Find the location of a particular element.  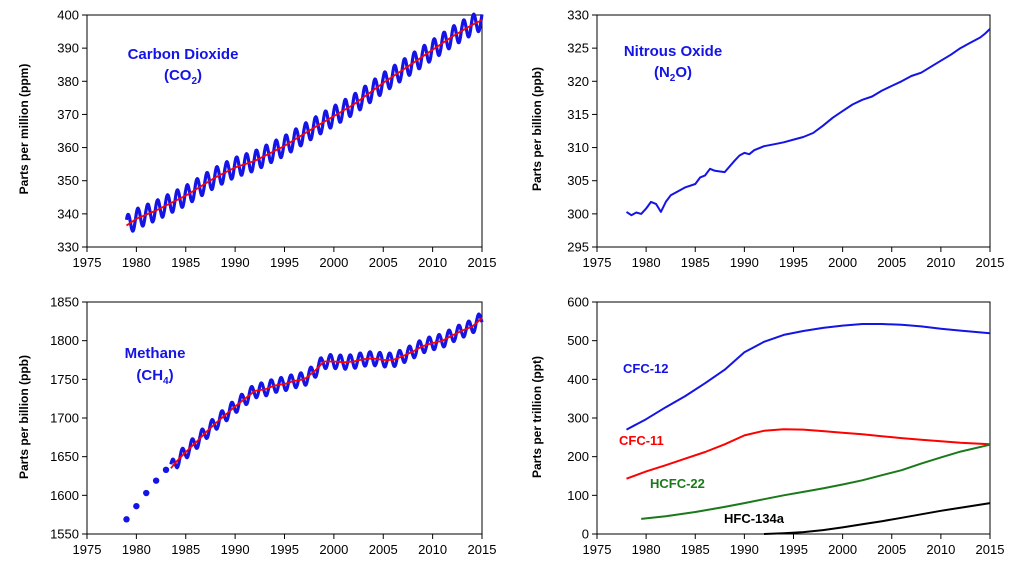

n2o-y-tick-label: 330 is located at coordinates (578, 15).